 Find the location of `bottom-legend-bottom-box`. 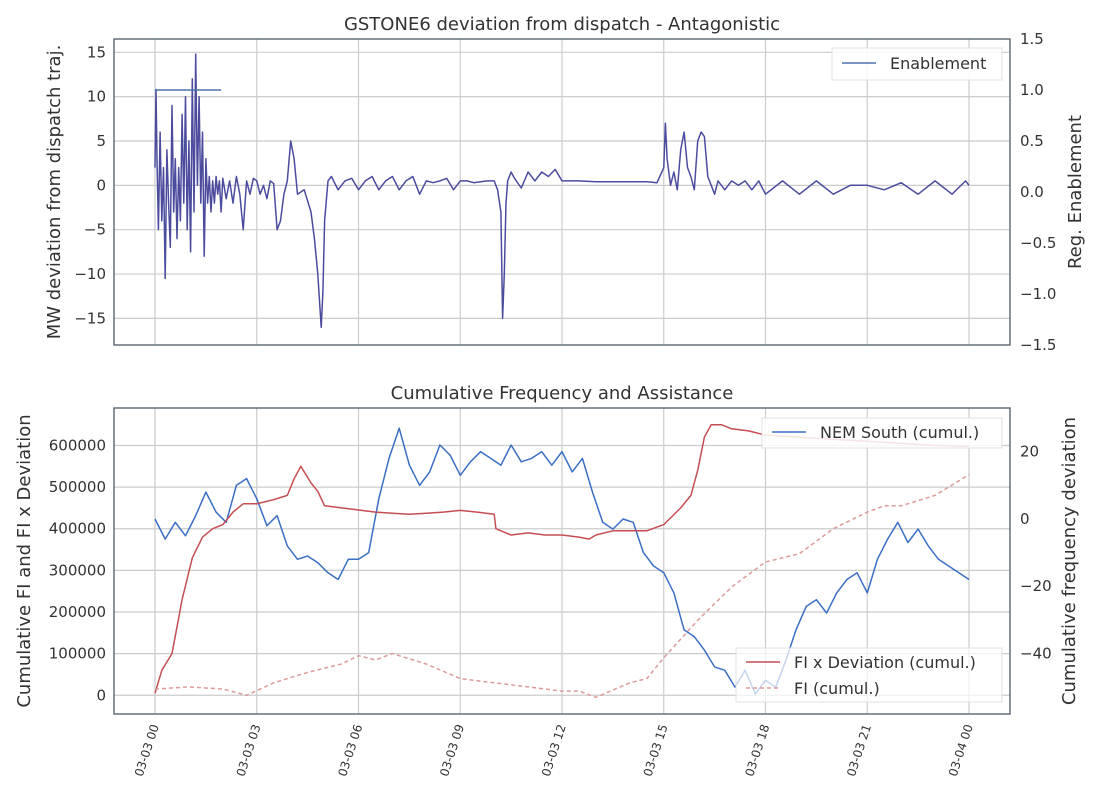

bottom-legend-bottom-box is located at coordinates (869, 675).